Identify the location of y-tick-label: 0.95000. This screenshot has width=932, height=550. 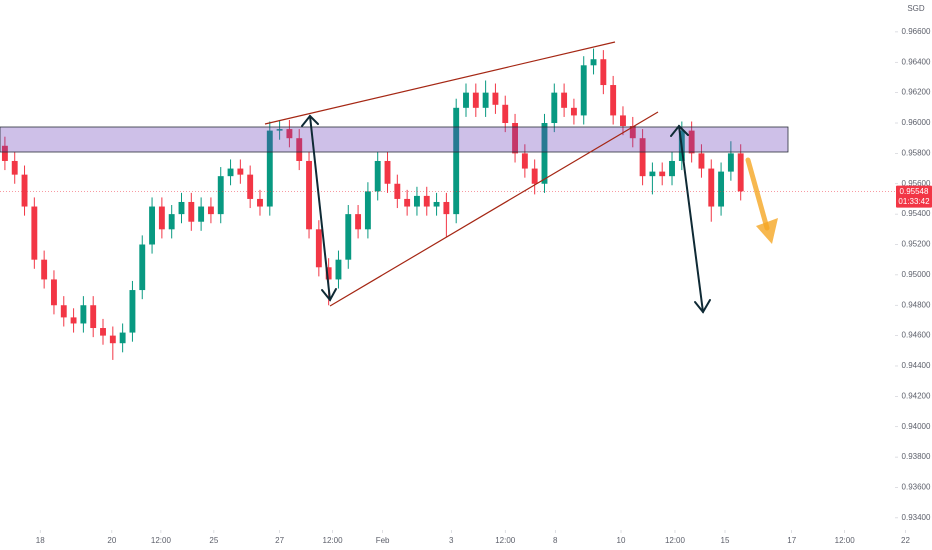
(916, 274).